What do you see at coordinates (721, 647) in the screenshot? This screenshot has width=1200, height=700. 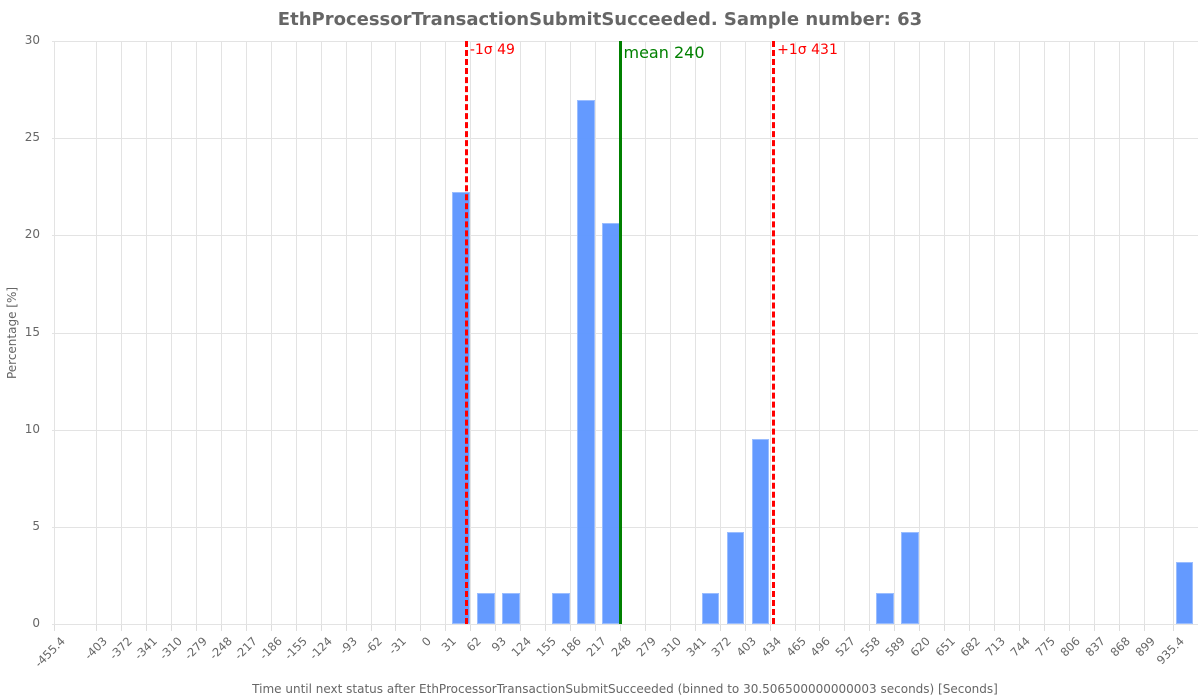 I see `x-tick-label: 372` at bounding box center [721, 647].